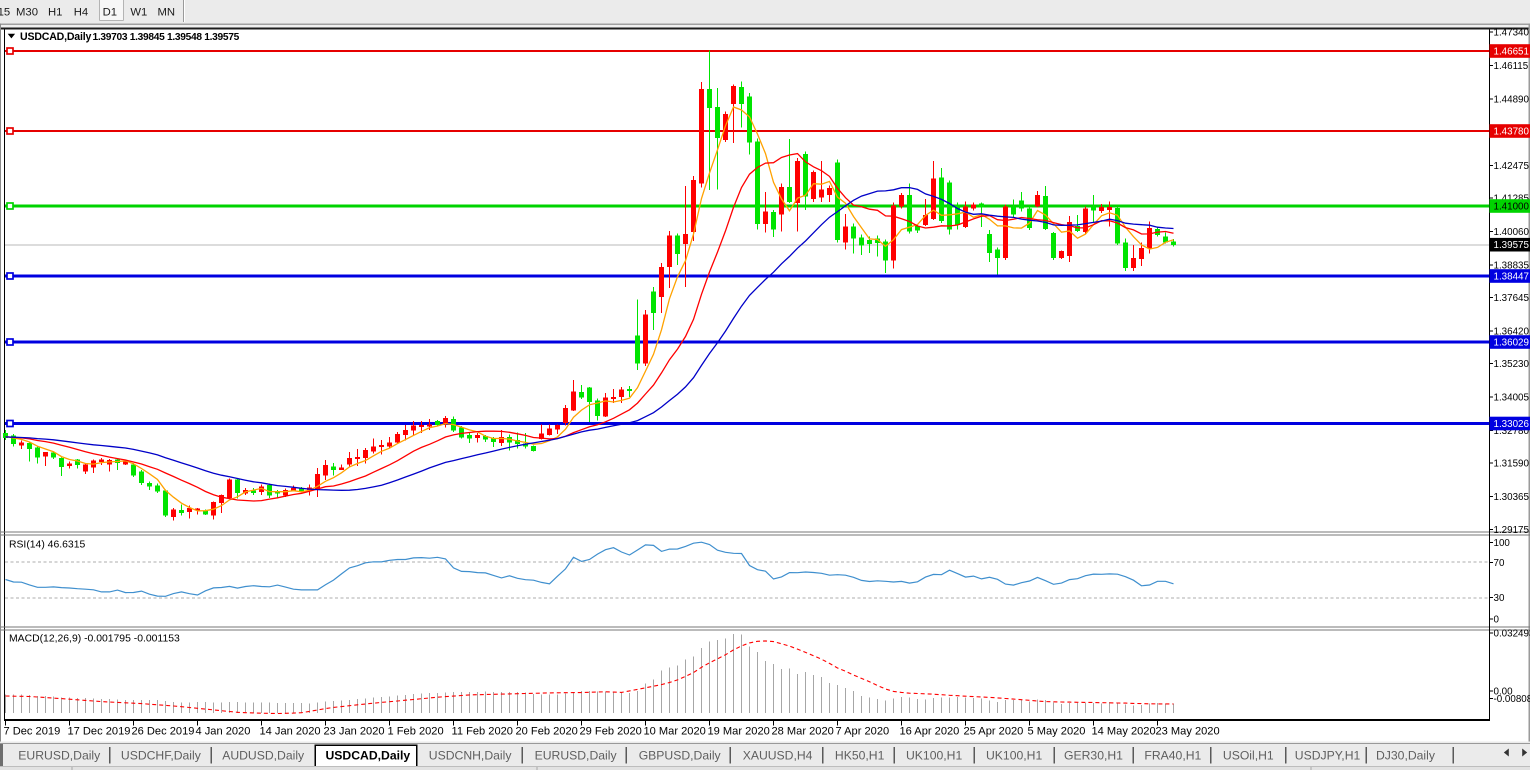  I want to click on svg-text: 20 Feb 2020, so click(547, 732).